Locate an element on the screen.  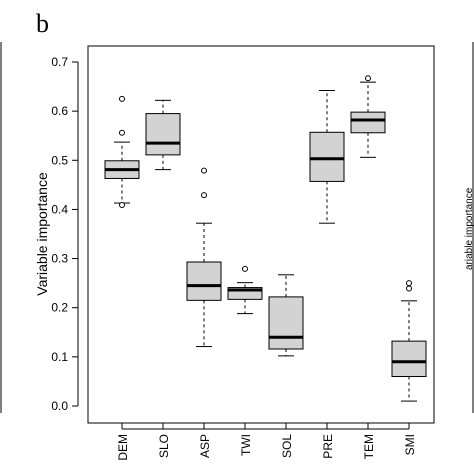
x-tick-label-slo: SLO is located at coordinates (164, 446).